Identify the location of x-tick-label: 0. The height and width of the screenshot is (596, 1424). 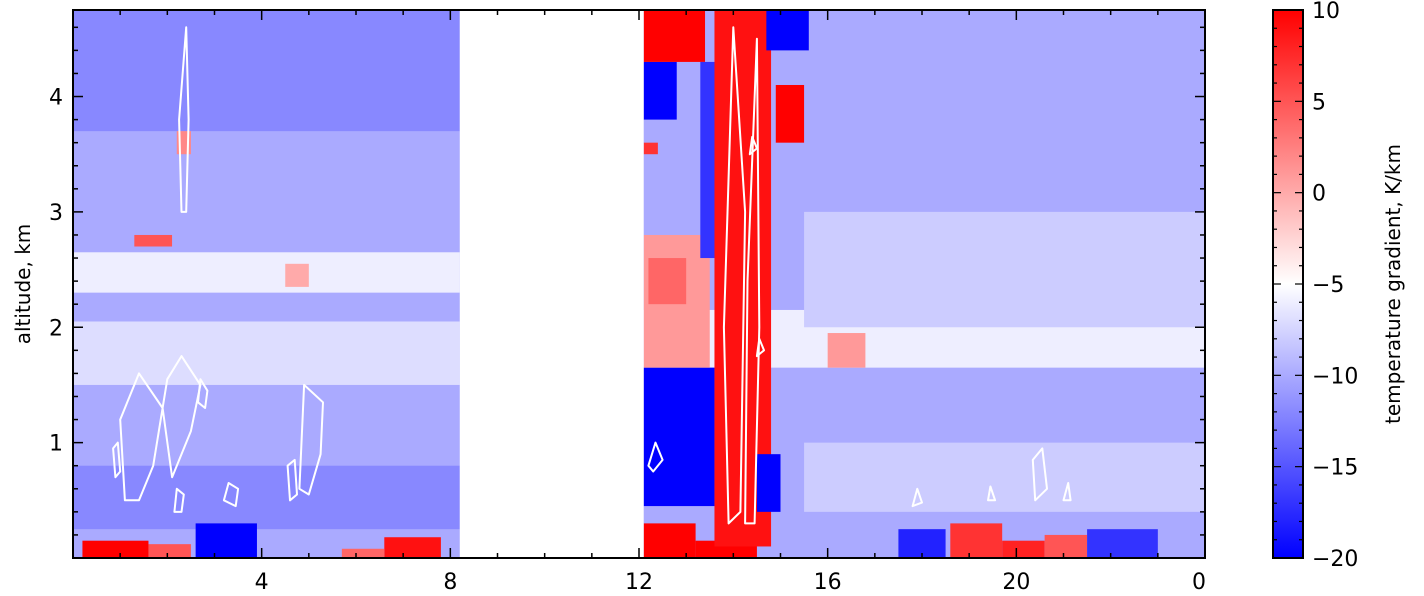
(1199, 582).